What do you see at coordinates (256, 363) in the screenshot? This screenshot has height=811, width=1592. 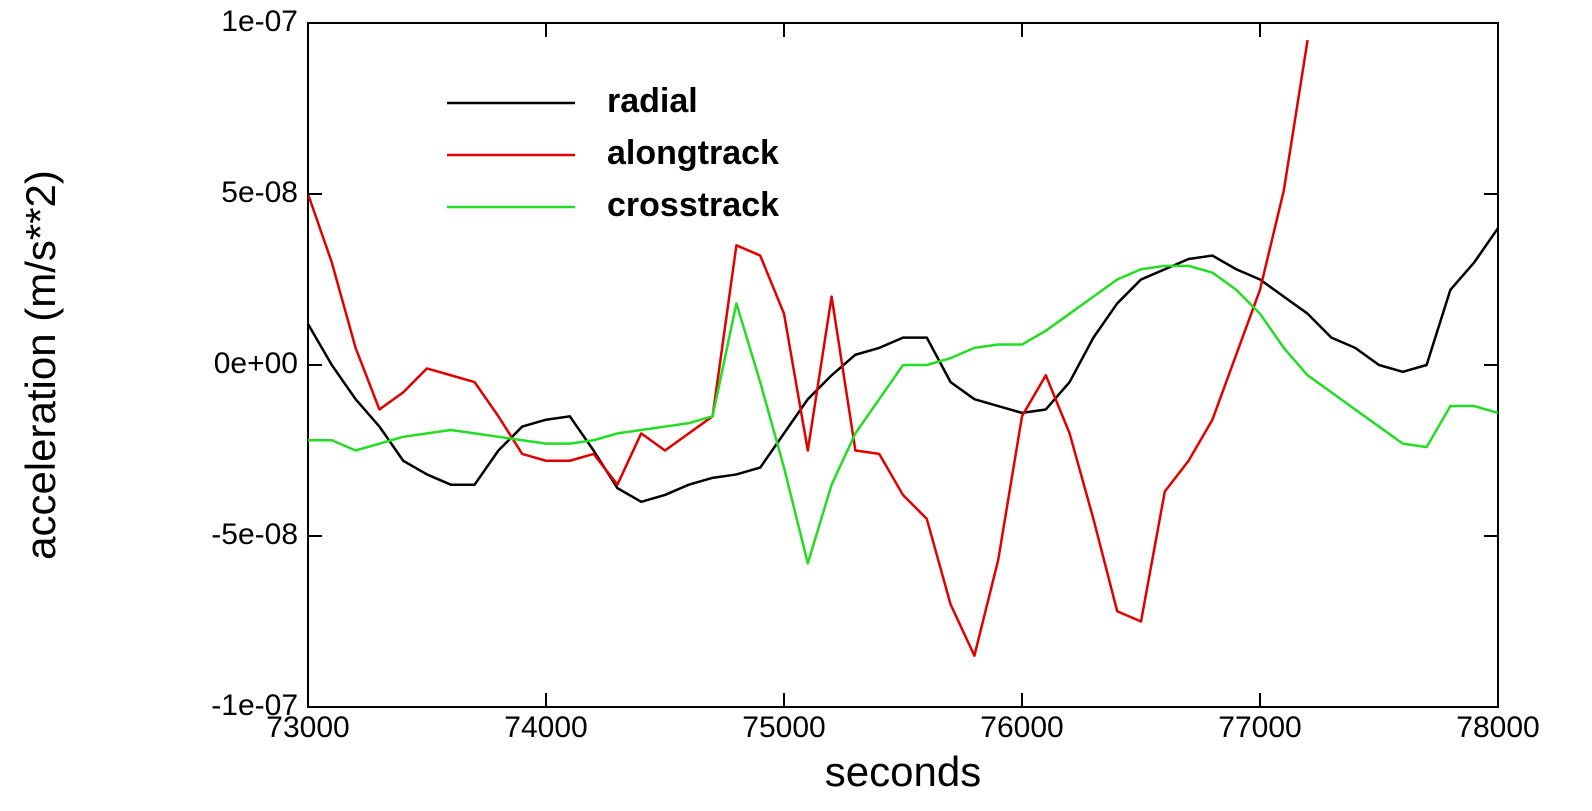 I see `y-tick-label: 0e+00` at bounding box center [256, 363].